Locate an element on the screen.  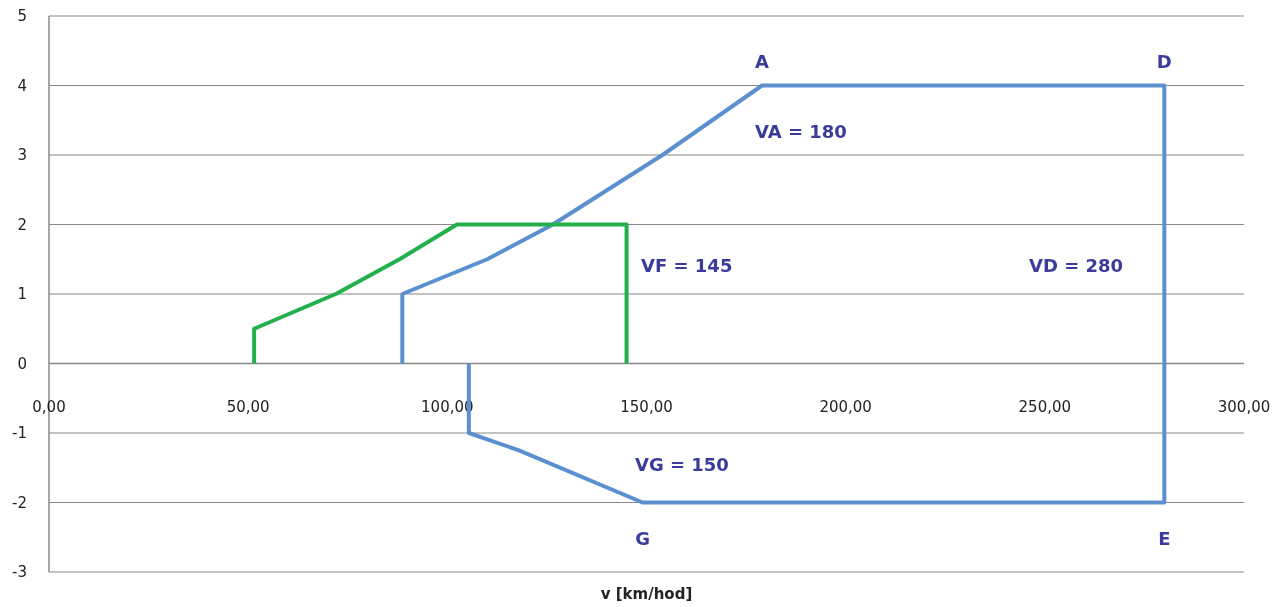
y-tick-label: 3 is located at coordinates (22, 155).